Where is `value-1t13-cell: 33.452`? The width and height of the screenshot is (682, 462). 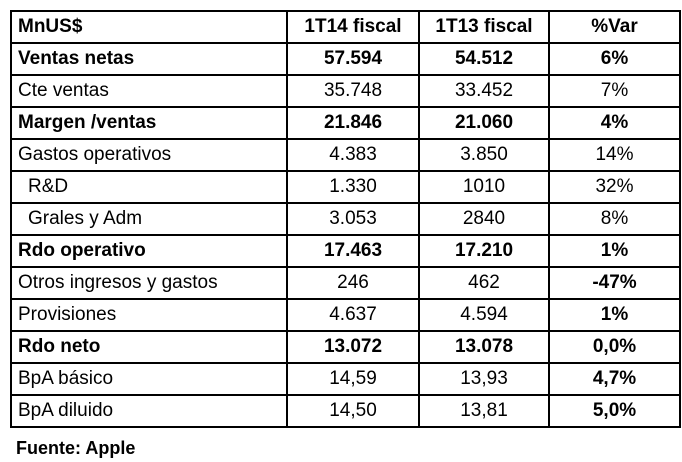
value-1t13-cell: 33.452 is located at coordinates (484, 91).